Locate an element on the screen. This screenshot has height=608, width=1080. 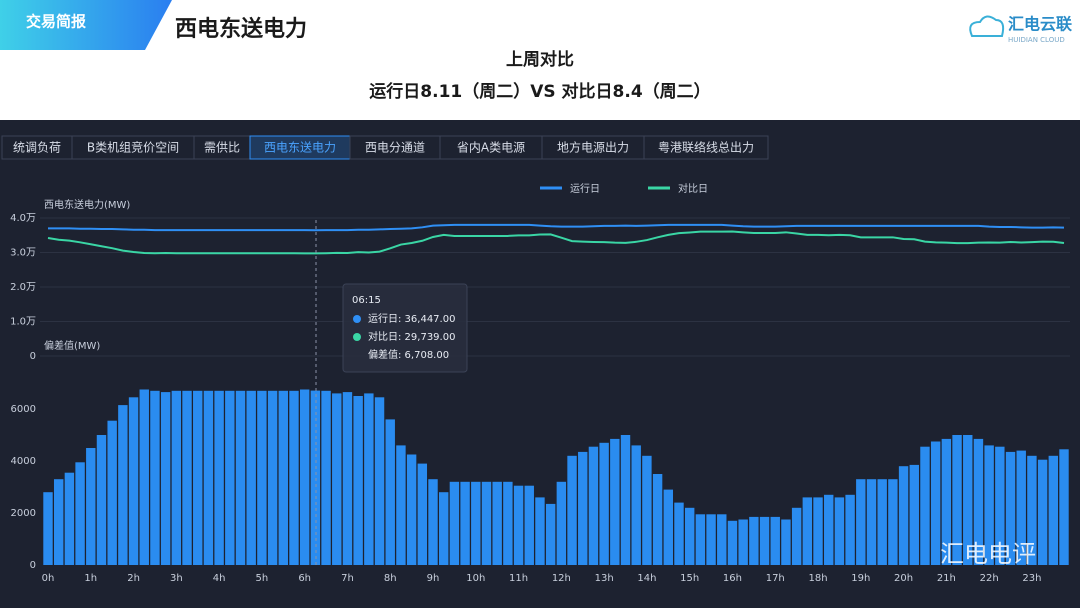
tab-label: B类机组竞价空间 is located at coordinates (133, 148).